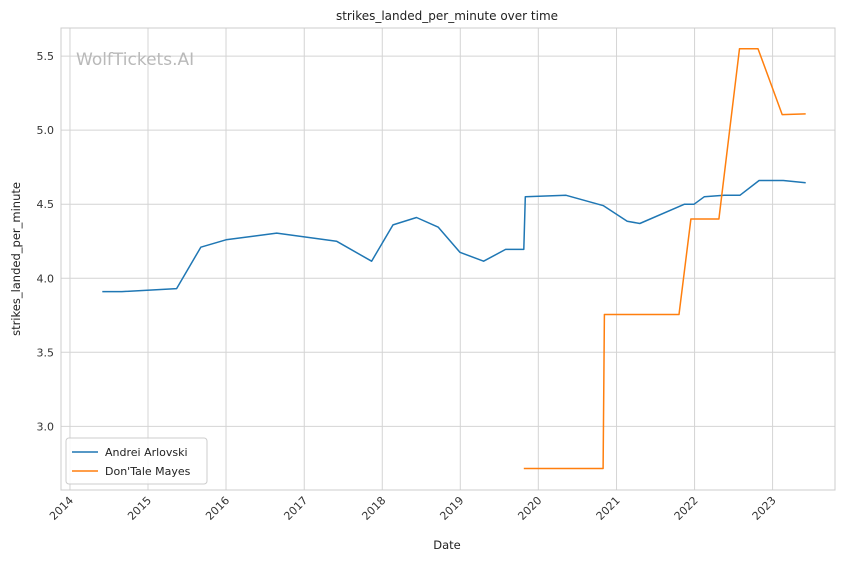 The width and height of the screenshot is (844, 561). What do you see at coordinates (46, 352) in the screenshot?
I see `y-tick-label: 3.5` at bounding box center [46, 352].